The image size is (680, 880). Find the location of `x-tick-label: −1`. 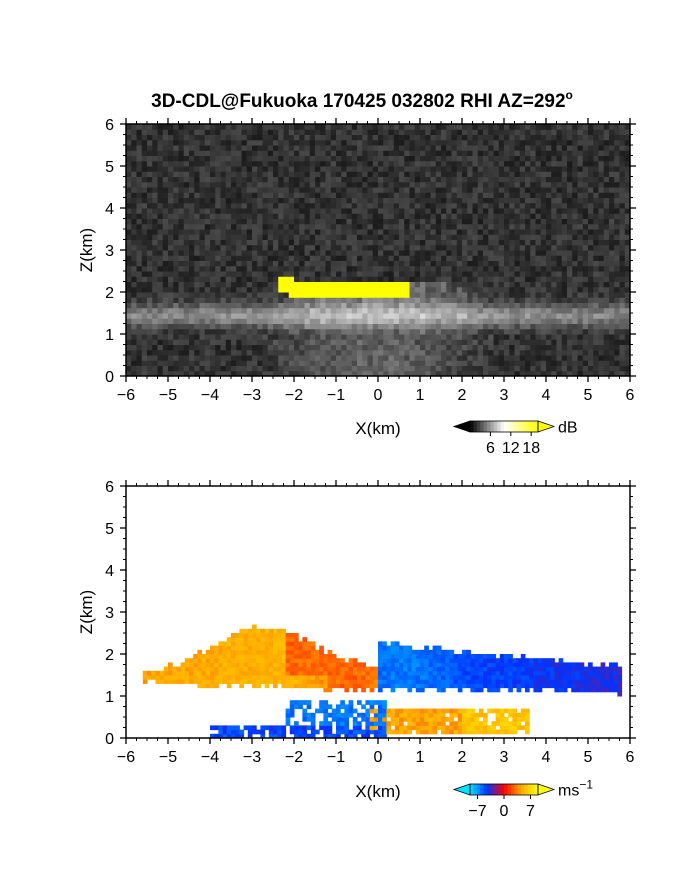

x-tick-label: −1 is located at coordinates (336, 395).